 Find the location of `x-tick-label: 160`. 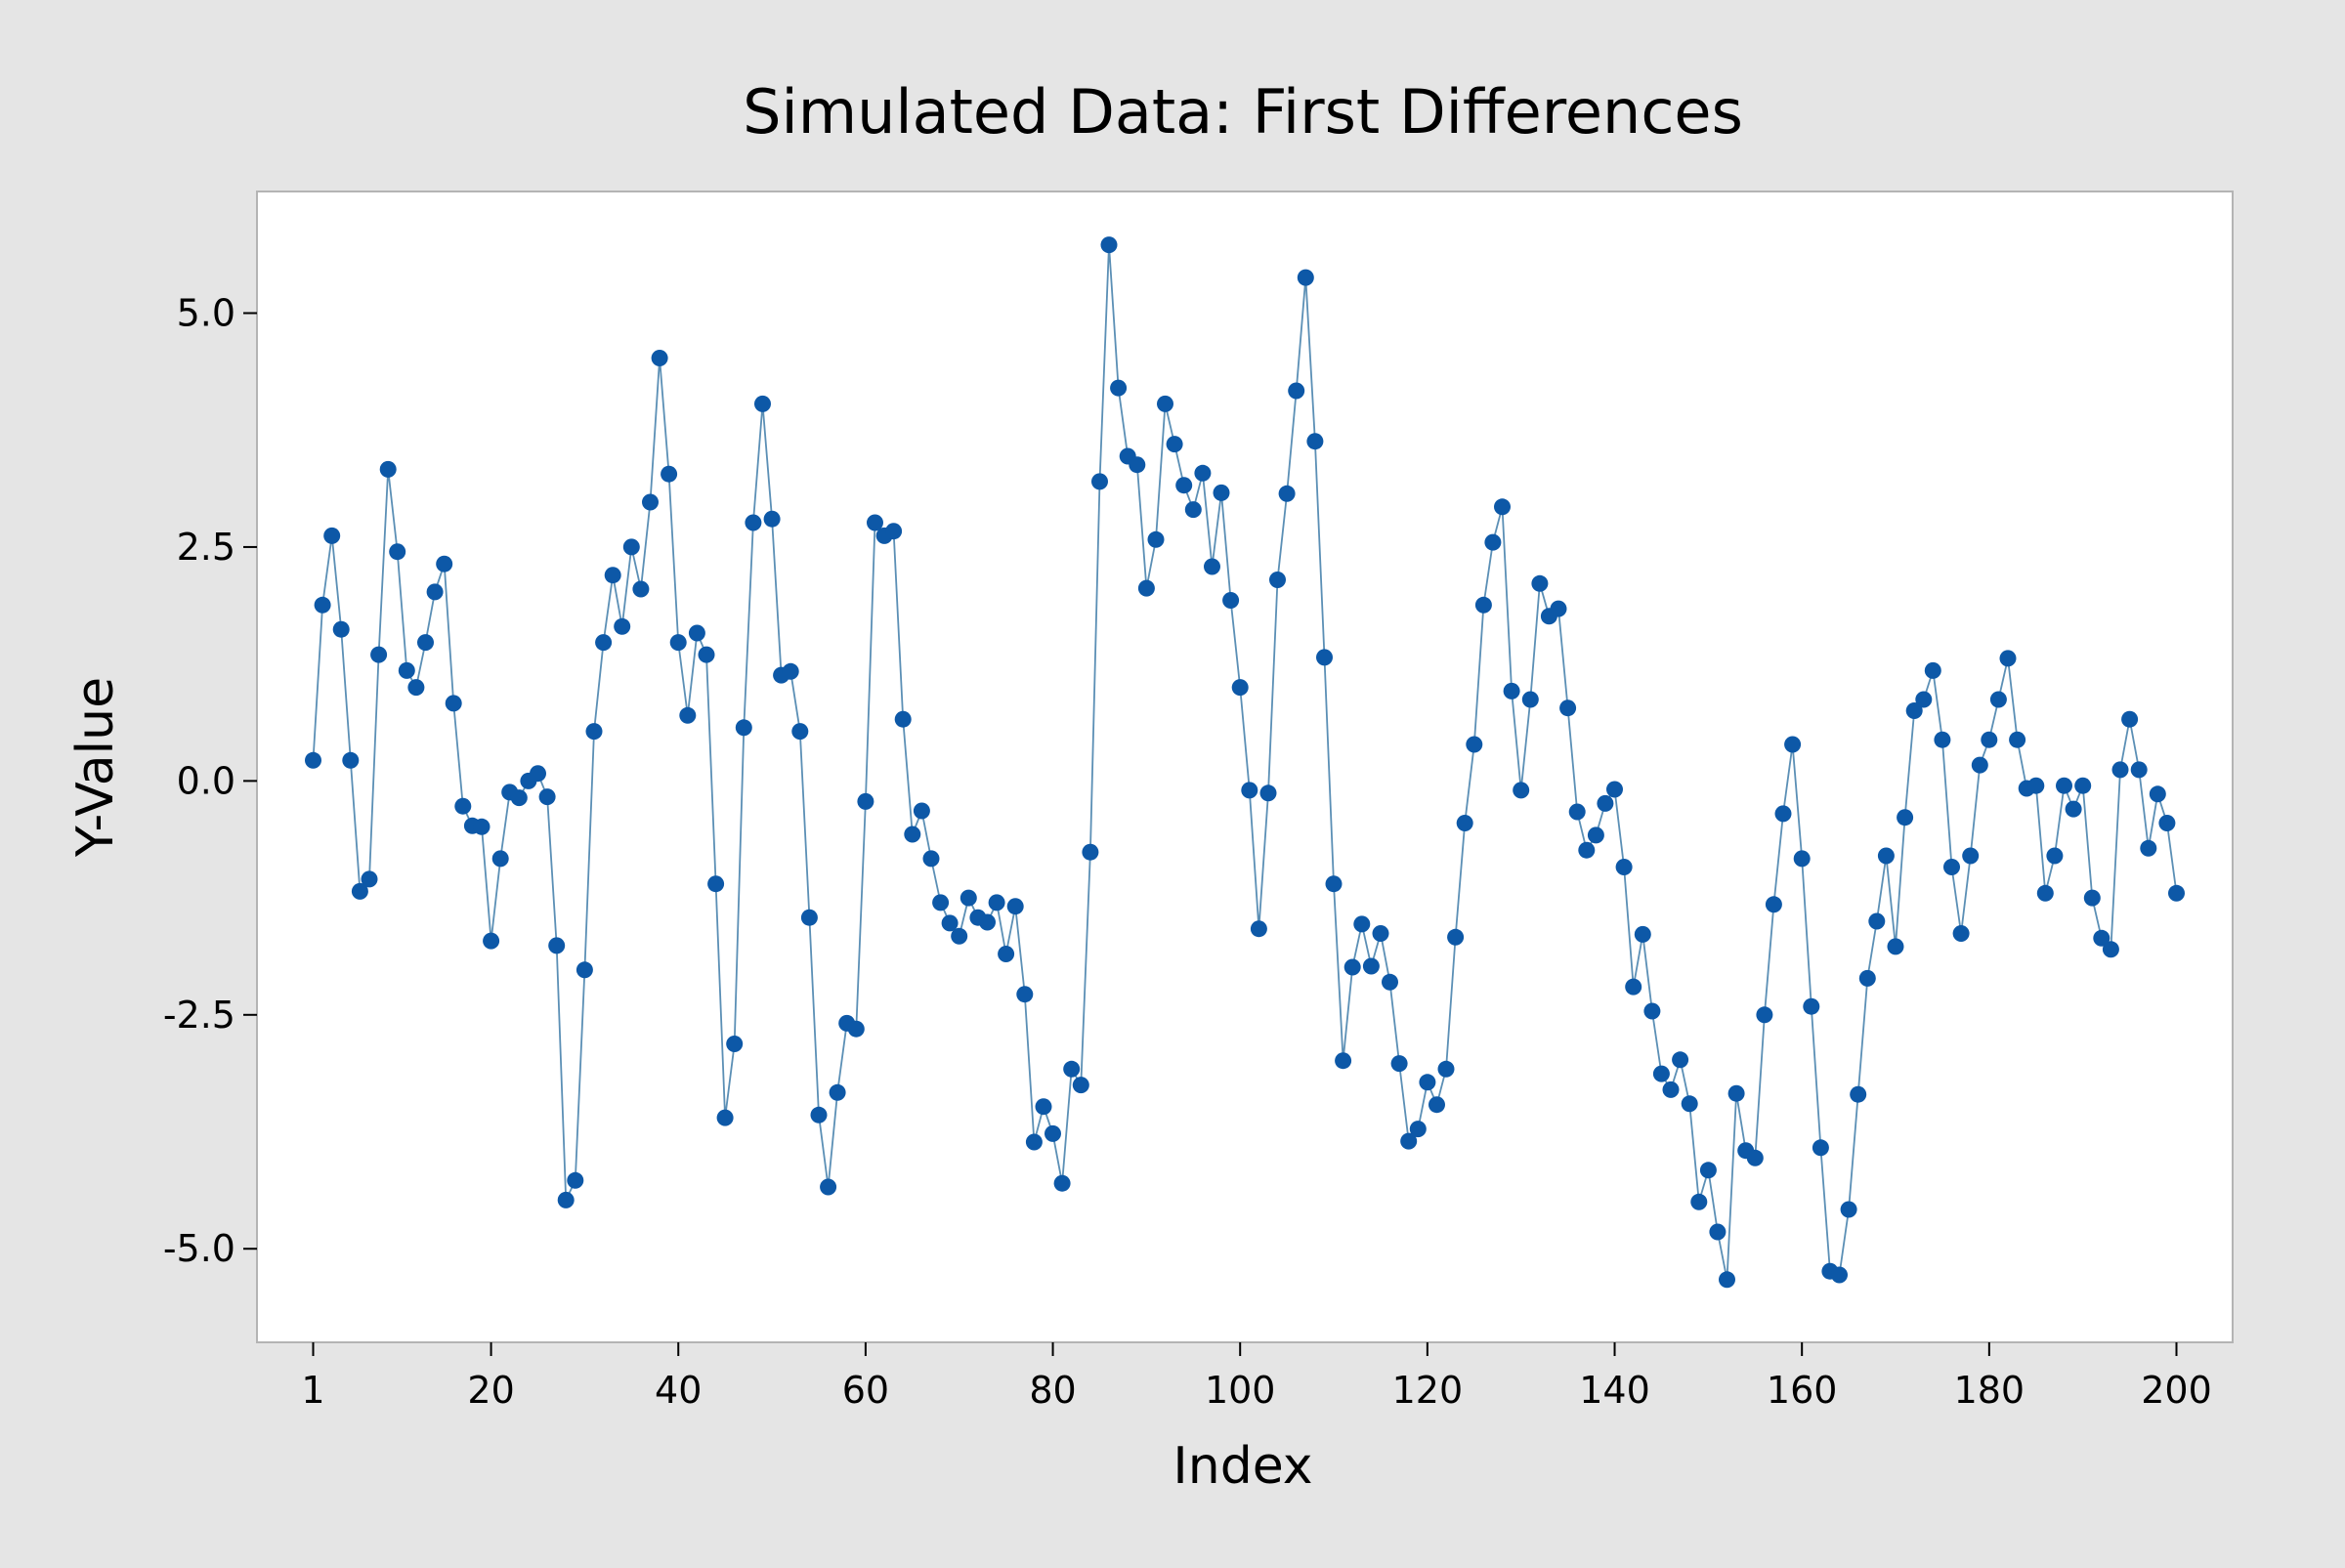

x-tick-label: 160 is located at coordinates (1802, 1390).